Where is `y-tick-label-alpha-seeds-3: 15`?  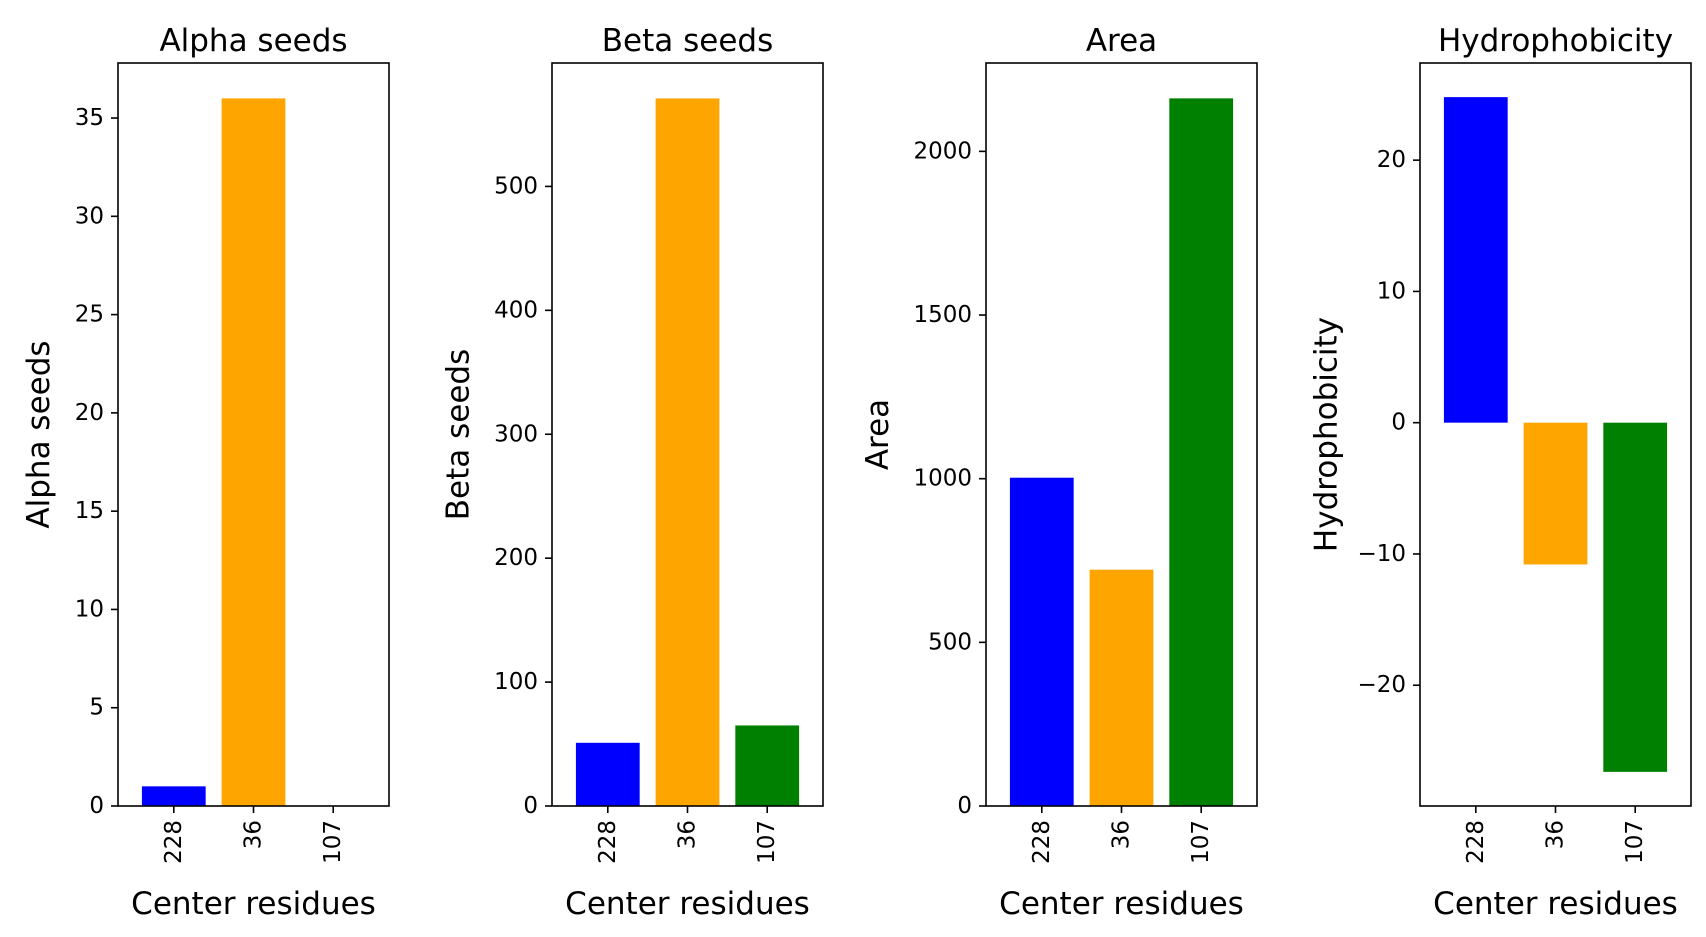
y-tick-label-alpha-seeds-3: 15 is located at coordinates (89, 511).